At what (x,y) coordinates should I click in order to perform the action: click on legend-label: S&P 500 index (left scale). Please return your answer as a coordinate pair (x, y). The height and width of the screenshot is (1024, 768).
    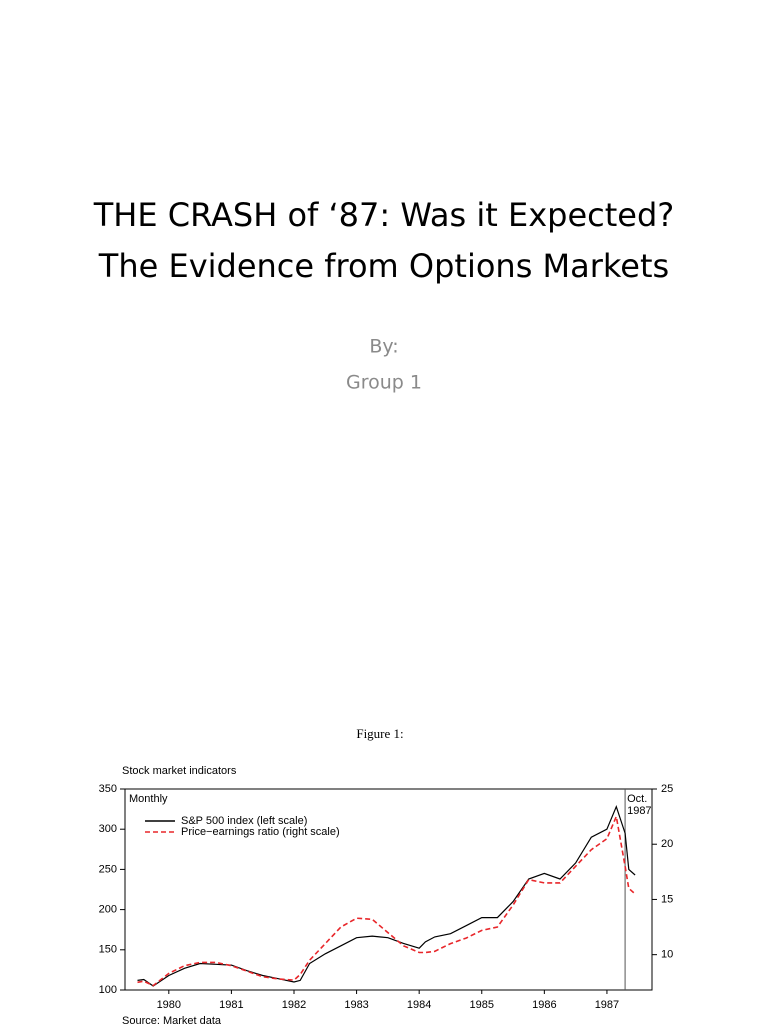
    Looking at the image, I should click on (244, 821).